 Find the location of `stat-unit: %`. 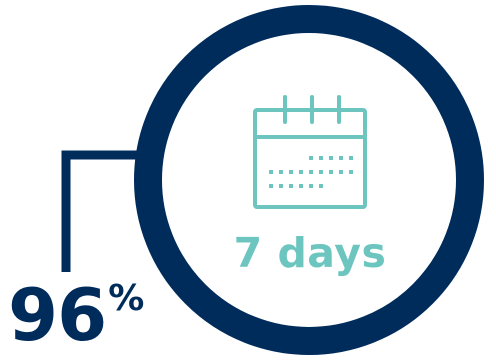

stat-unit: % is located at coordinates (126, 298).